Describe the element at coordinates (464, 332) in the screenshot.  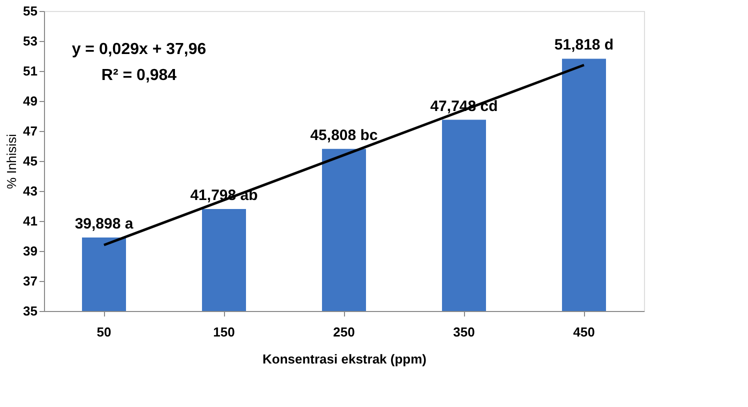
I see `x-tick-label: 350` at that location.